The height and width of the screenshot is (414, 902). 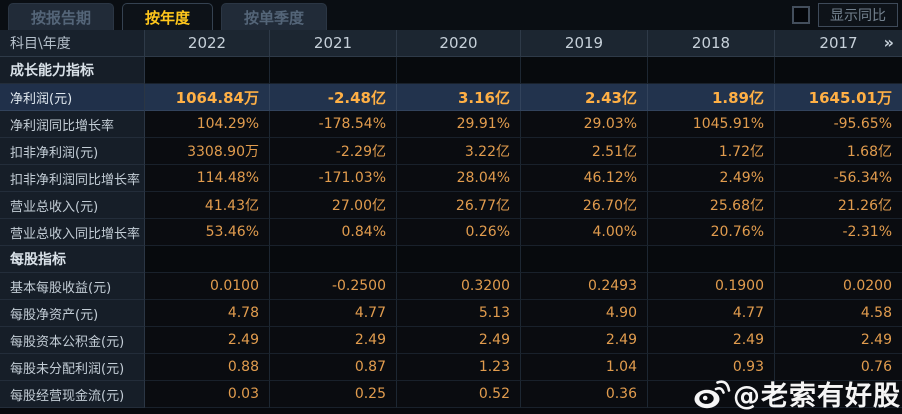 What do you see at coordinates (459, 286) in the screenshot?
I see `cell-value: 0.3200` at bounding box center [459, 286].